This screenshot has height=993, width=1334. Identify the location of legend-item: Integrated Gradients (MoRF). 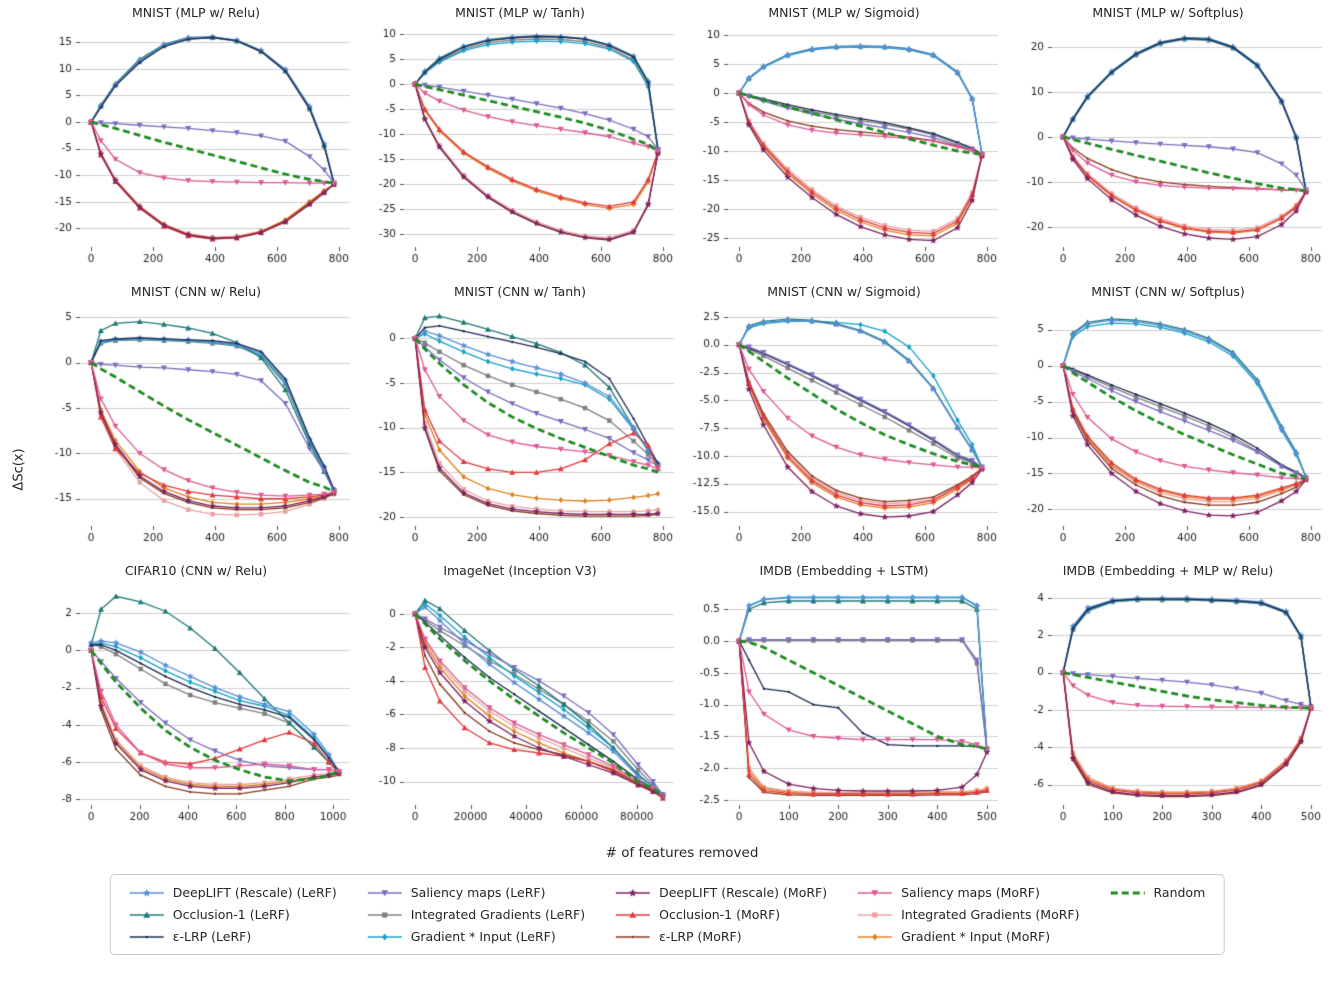
(968, 914).